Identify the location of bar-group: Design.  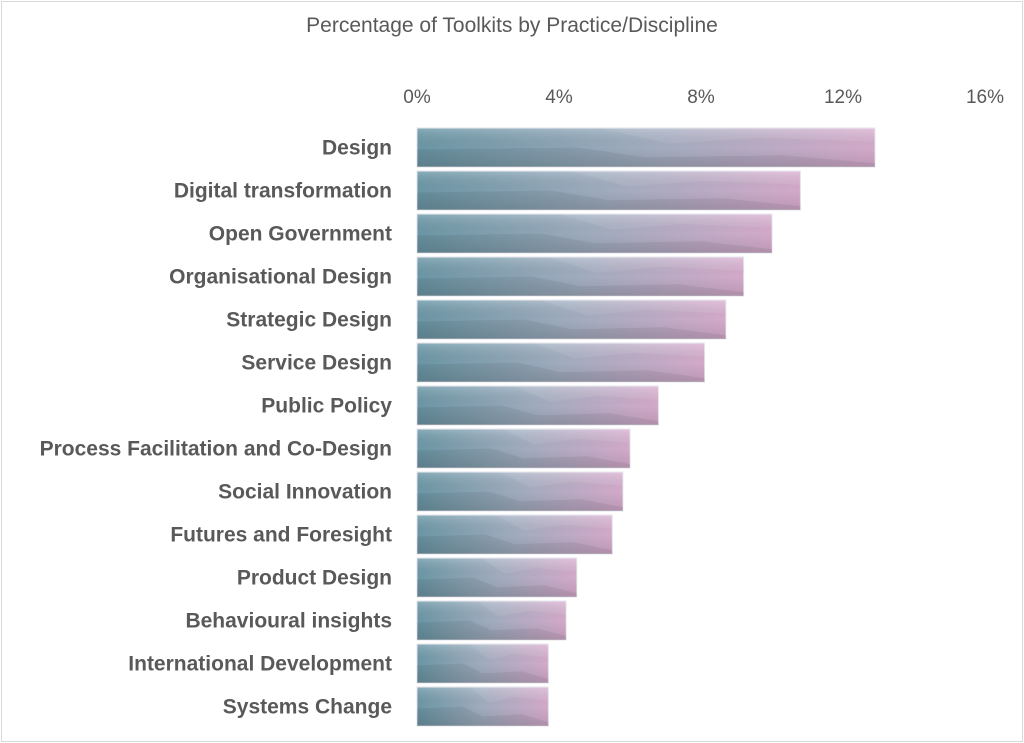
(599, 147).